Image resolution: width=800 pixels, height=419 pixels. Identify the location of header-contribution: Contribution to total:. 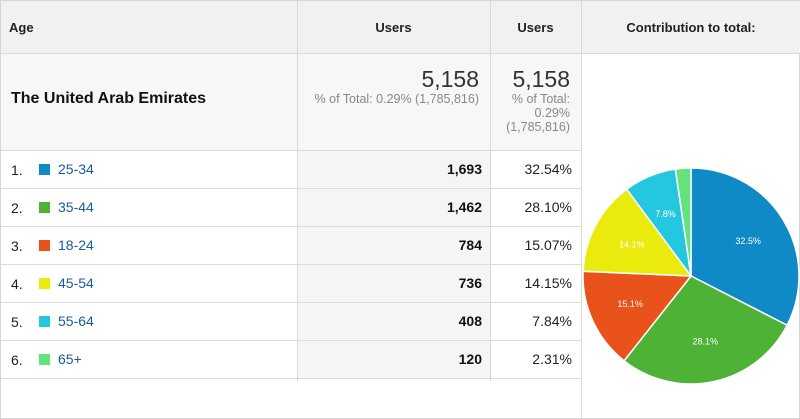
(691, 27).